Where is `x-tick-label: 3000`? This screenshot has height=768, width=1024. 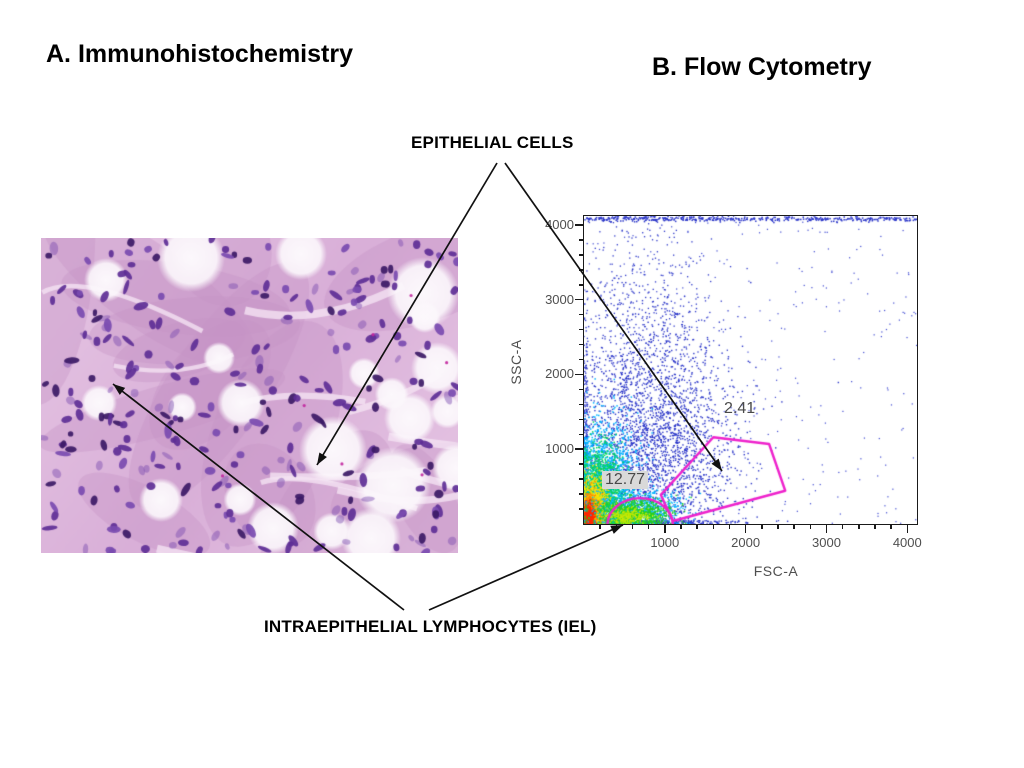 x-tick-label: 3000 is located at coordinates (826, 542).